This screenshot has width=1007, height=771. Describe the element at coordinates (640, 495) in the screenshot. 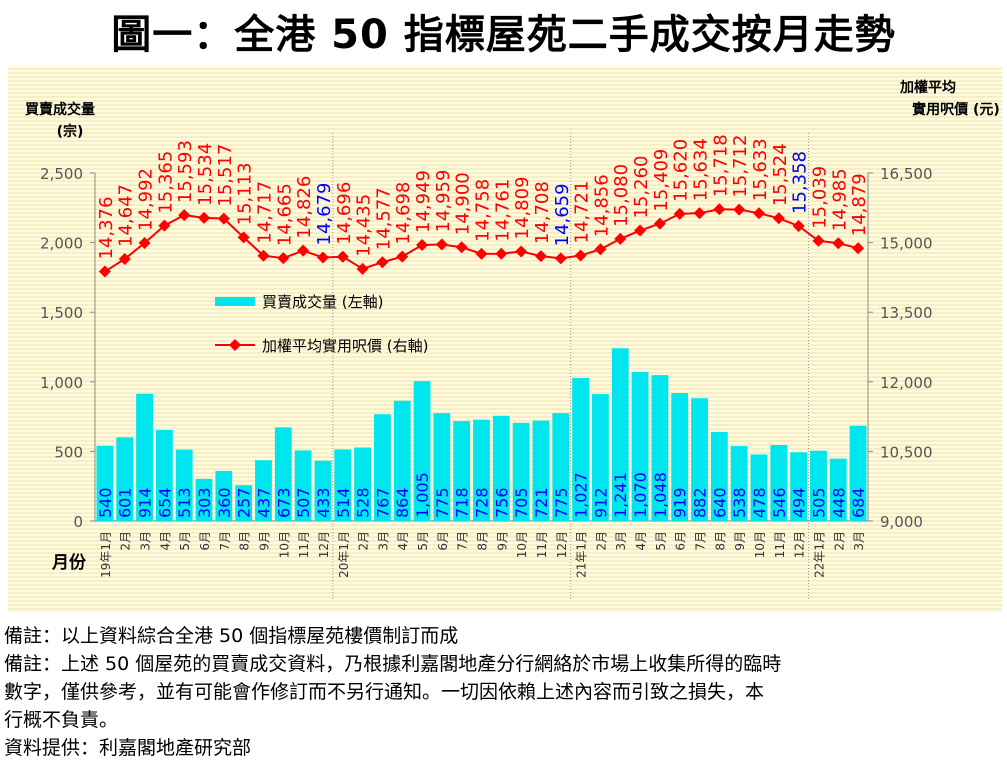

I see `bar-label: 1,070` at that location.